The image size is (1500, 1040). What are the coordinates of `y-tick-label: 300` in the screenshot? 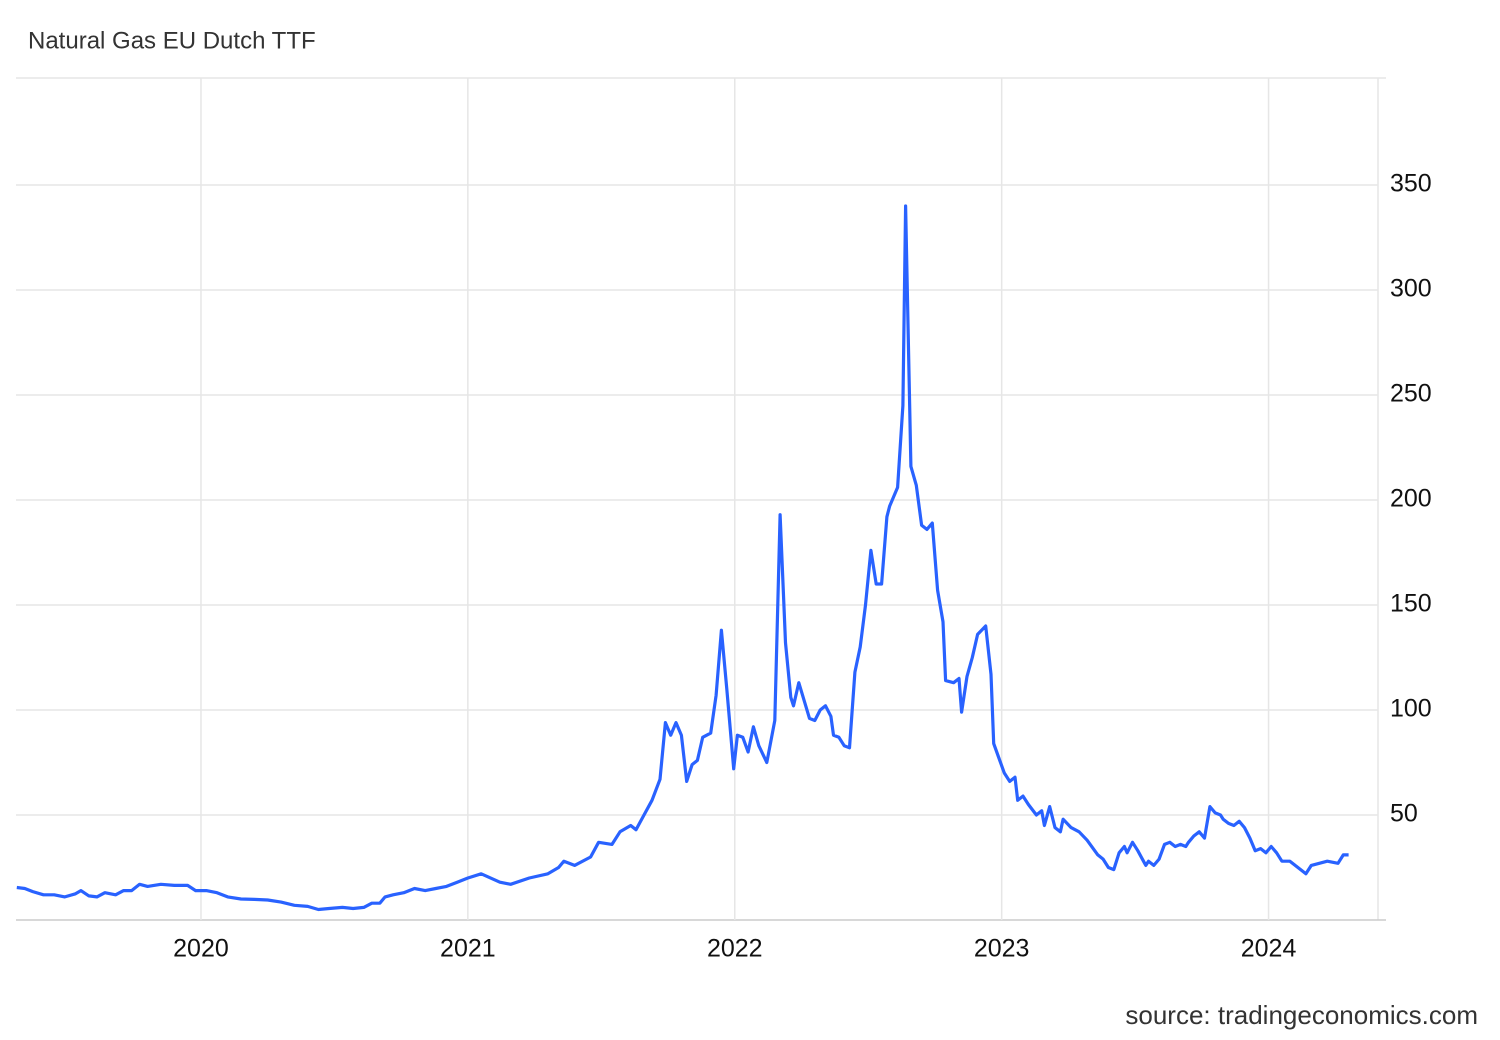 It's located at (1411, 289).